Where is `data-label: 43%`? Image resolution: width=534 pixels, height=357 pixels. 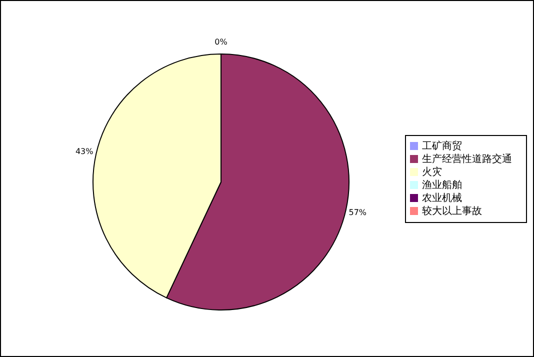 data-label: 43% is located at coordinates (84, 151).